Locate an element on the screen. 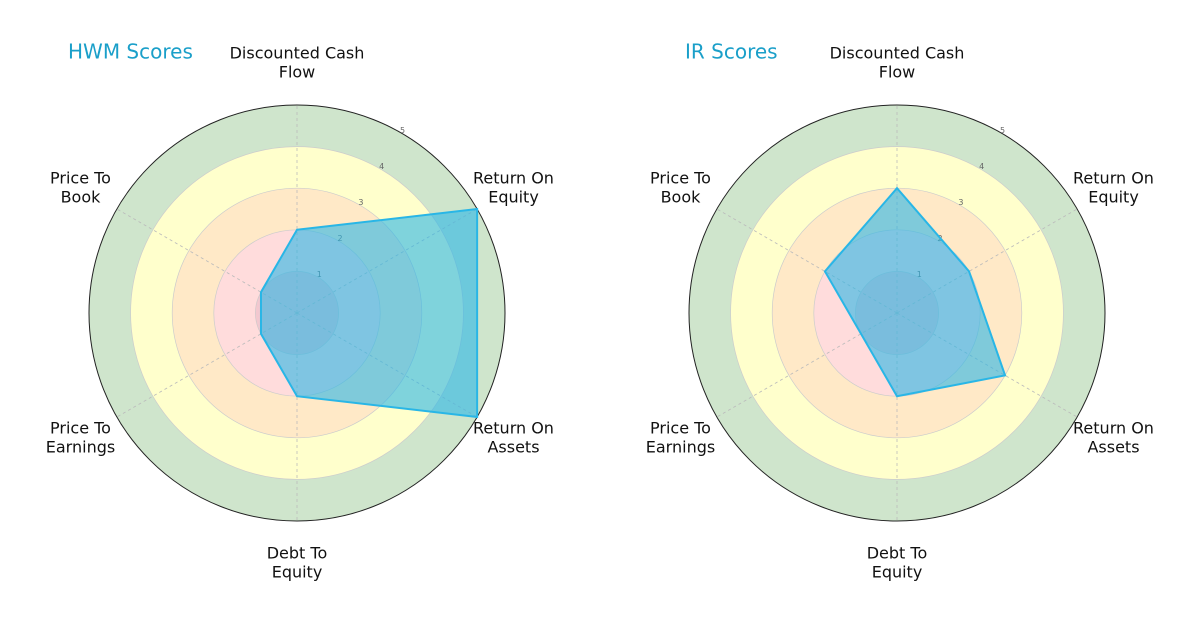 This screenshot has width=1200, height=625. chart-title: HWM Scores is located at coordinates (130, 52).